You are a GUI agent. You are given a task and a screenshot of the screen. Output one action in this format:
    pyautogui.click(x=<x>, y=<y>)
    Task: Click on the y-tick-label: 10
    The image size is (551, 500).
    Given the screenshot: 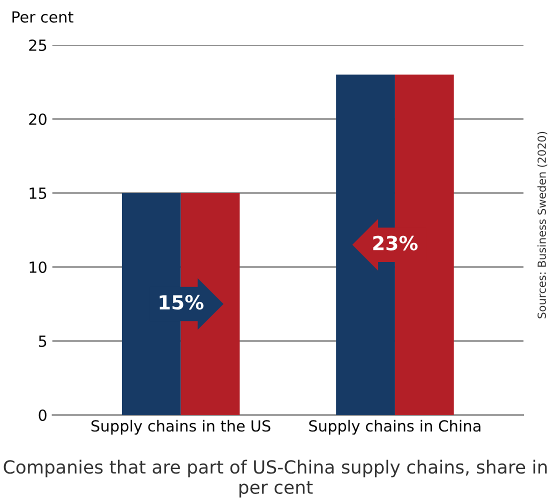 What is the action you would take?
    pyautogui.click(x=38, y=267)
    